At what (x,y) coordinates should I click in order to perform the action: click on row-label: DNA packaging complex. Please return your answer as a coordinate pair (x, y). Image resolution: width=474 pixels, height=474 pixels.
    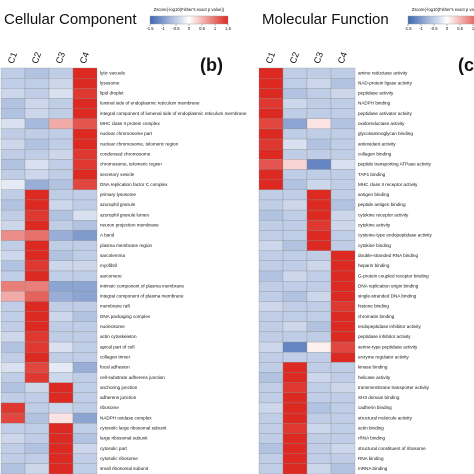
    Looking at the image, I should click on (125, 316).